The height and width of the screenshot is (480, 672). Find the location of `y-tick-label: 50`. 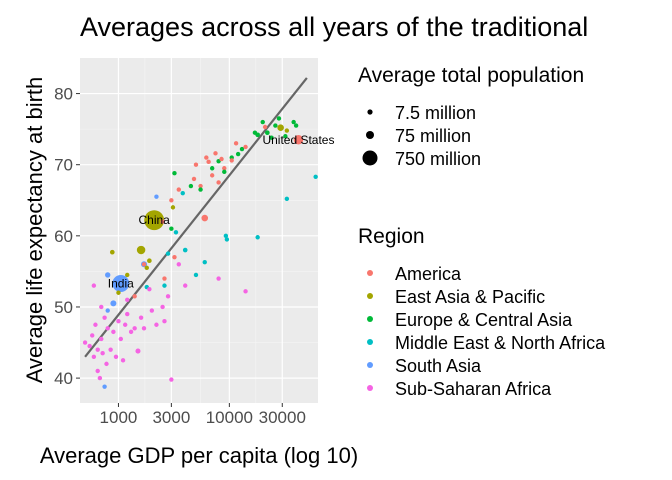

y-tick-label: 50 is located at coordinates (63, 307).